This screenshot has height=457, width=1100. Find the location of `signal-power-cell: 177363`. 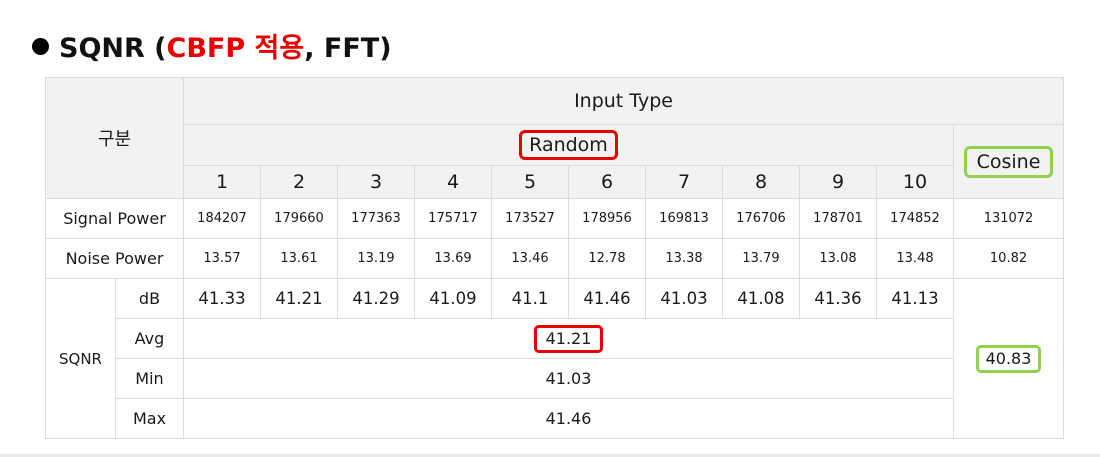

signal-power-cell: 177363 is located at coordinates (376, 218).